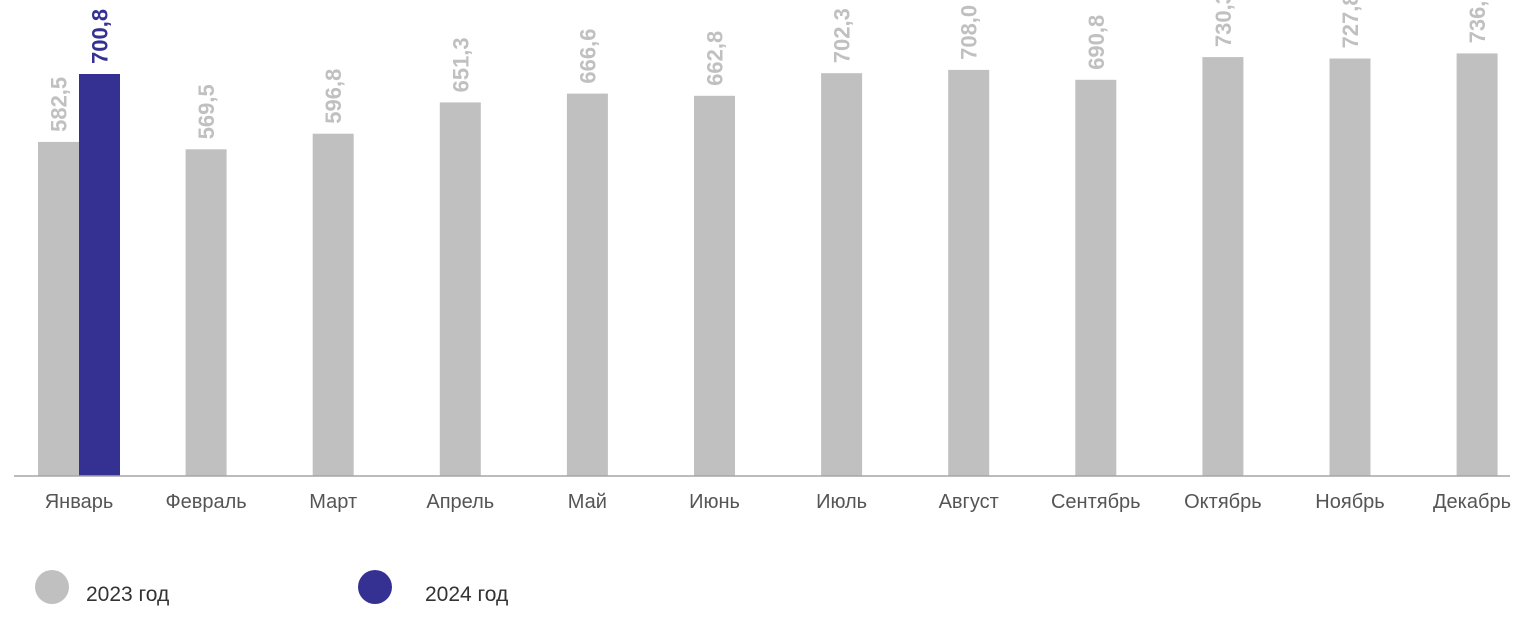  What do you see at coordinates (333, 502) in the screenshot?
I see `category-label-2: Март` at bounding box center [333, 502].